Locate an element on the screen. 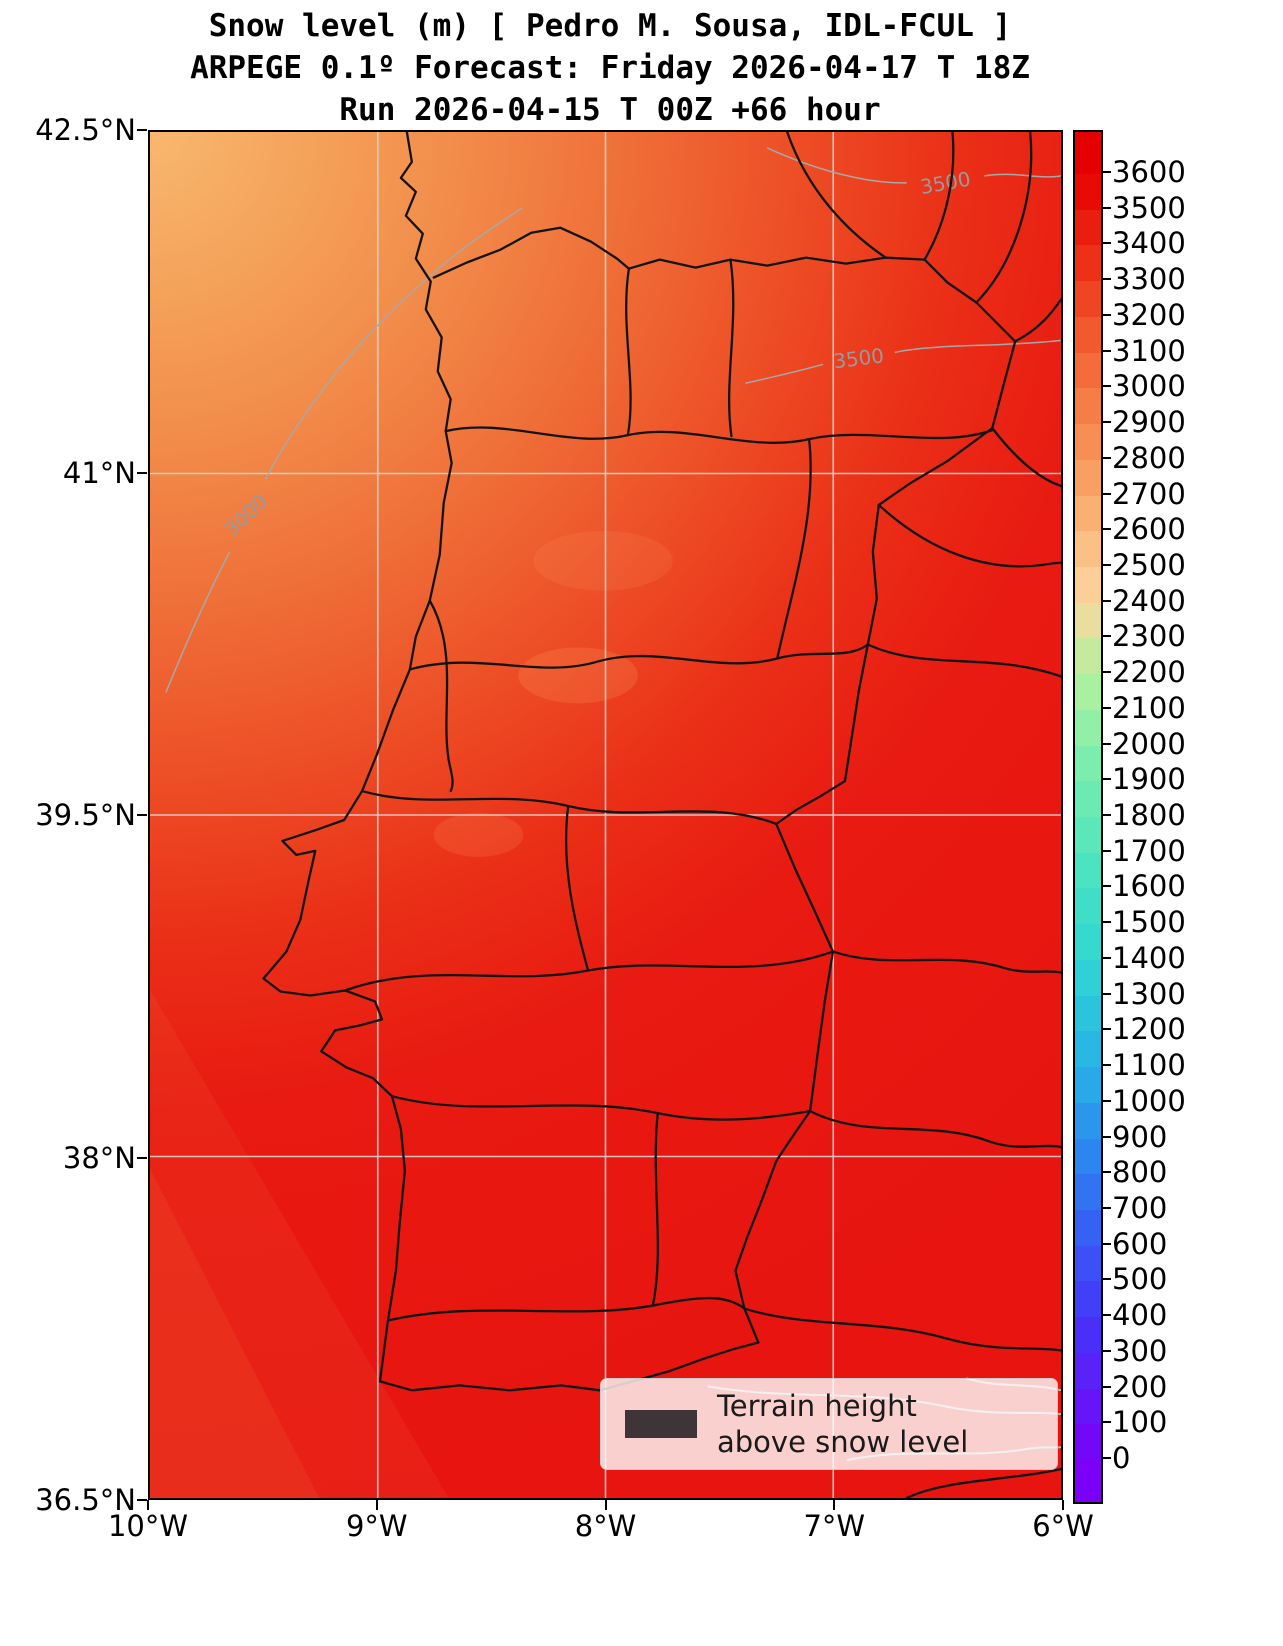 Image resolution: width=1283 pixels, height=1646 pixels. colorbar-tick-label: 800 is located at coordinates (1140, 1172).